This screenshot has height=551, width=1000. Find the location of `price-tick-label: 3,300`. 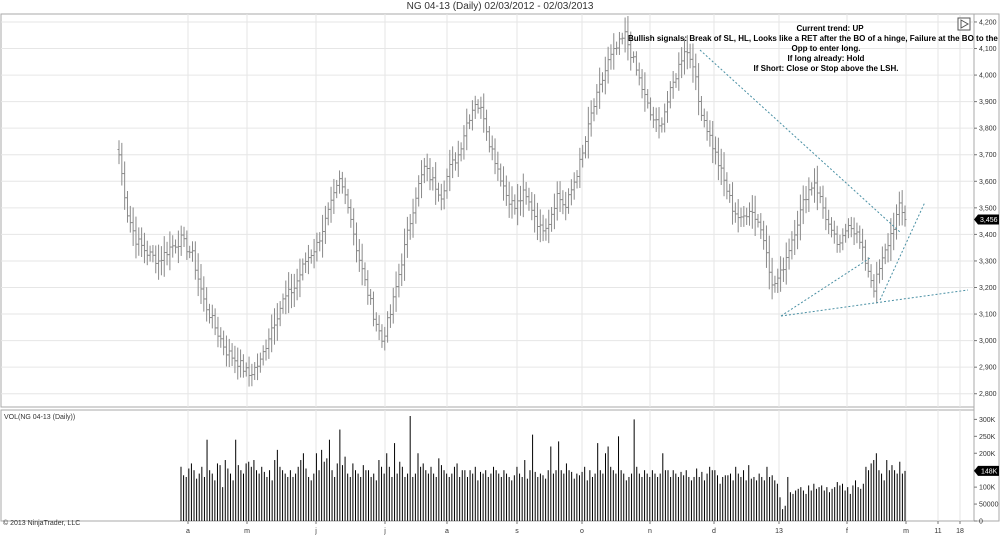

price-tick-label: 3,300 is located at coordinates (988, 261).